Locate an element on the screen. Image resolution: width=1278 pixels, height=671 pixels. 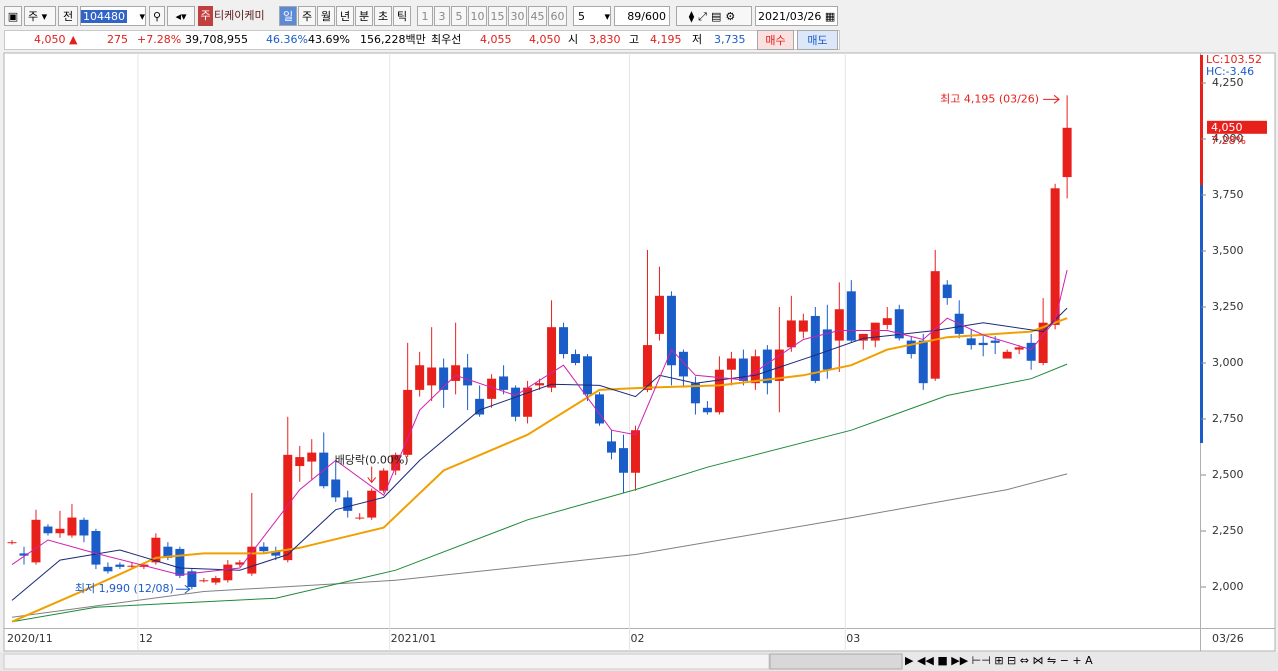
period-button: 분 is located at coordinates (364, 16).